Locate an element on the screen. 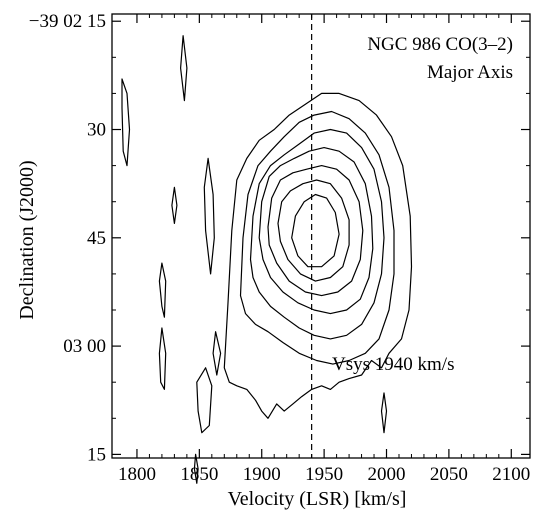 This screenshot has height=520, width=540. title-line-1: NGC 986 CO(3–2) is located at coordinates (440, 44).